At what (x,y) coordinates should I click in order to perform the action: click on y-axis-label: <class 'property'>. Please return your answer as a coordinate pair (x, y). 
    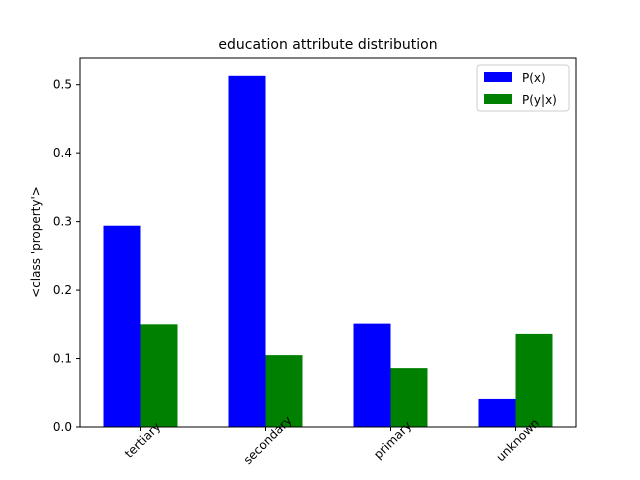
    Looking at the image, I should click on (36, 242).